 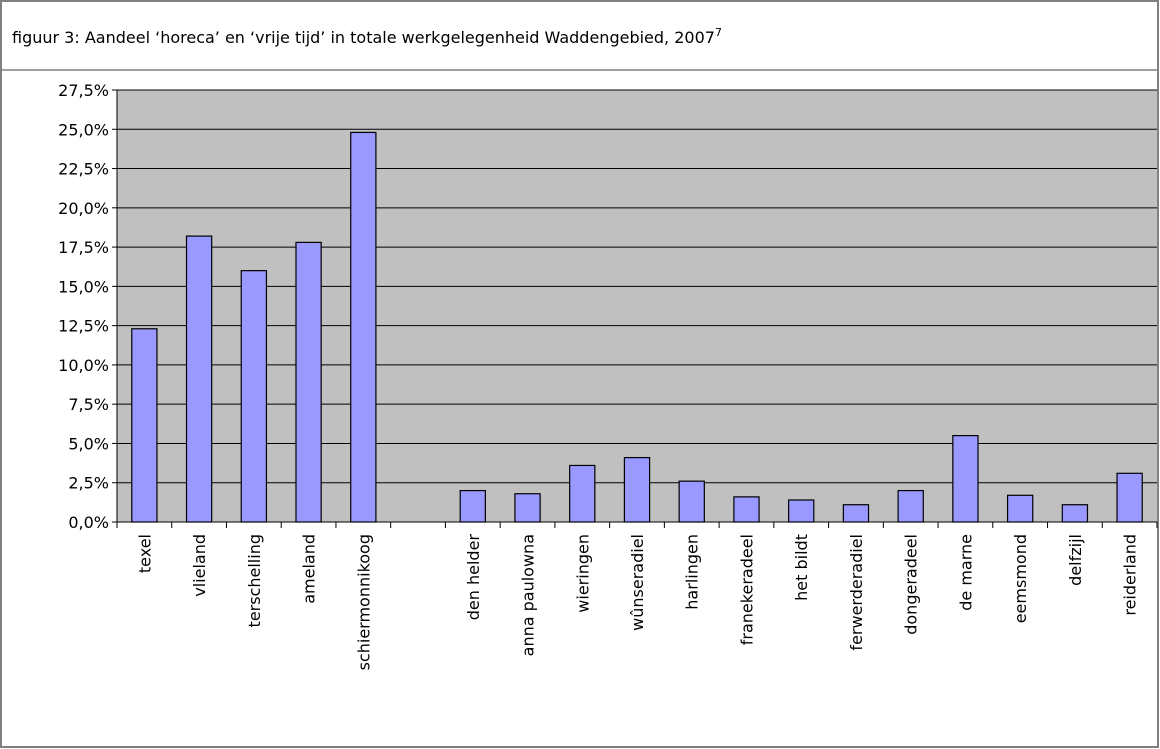 What do you see at coordinates (746, 589) in the screenshot?
I see `x-tick-label: franekeradeel` at bounding box center [746, 589].